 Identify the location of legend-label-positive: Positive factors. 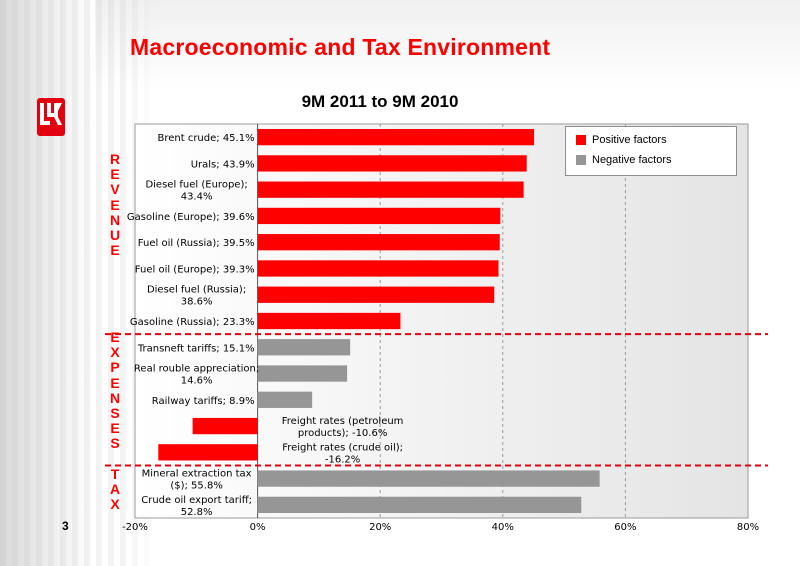
(629, 140).